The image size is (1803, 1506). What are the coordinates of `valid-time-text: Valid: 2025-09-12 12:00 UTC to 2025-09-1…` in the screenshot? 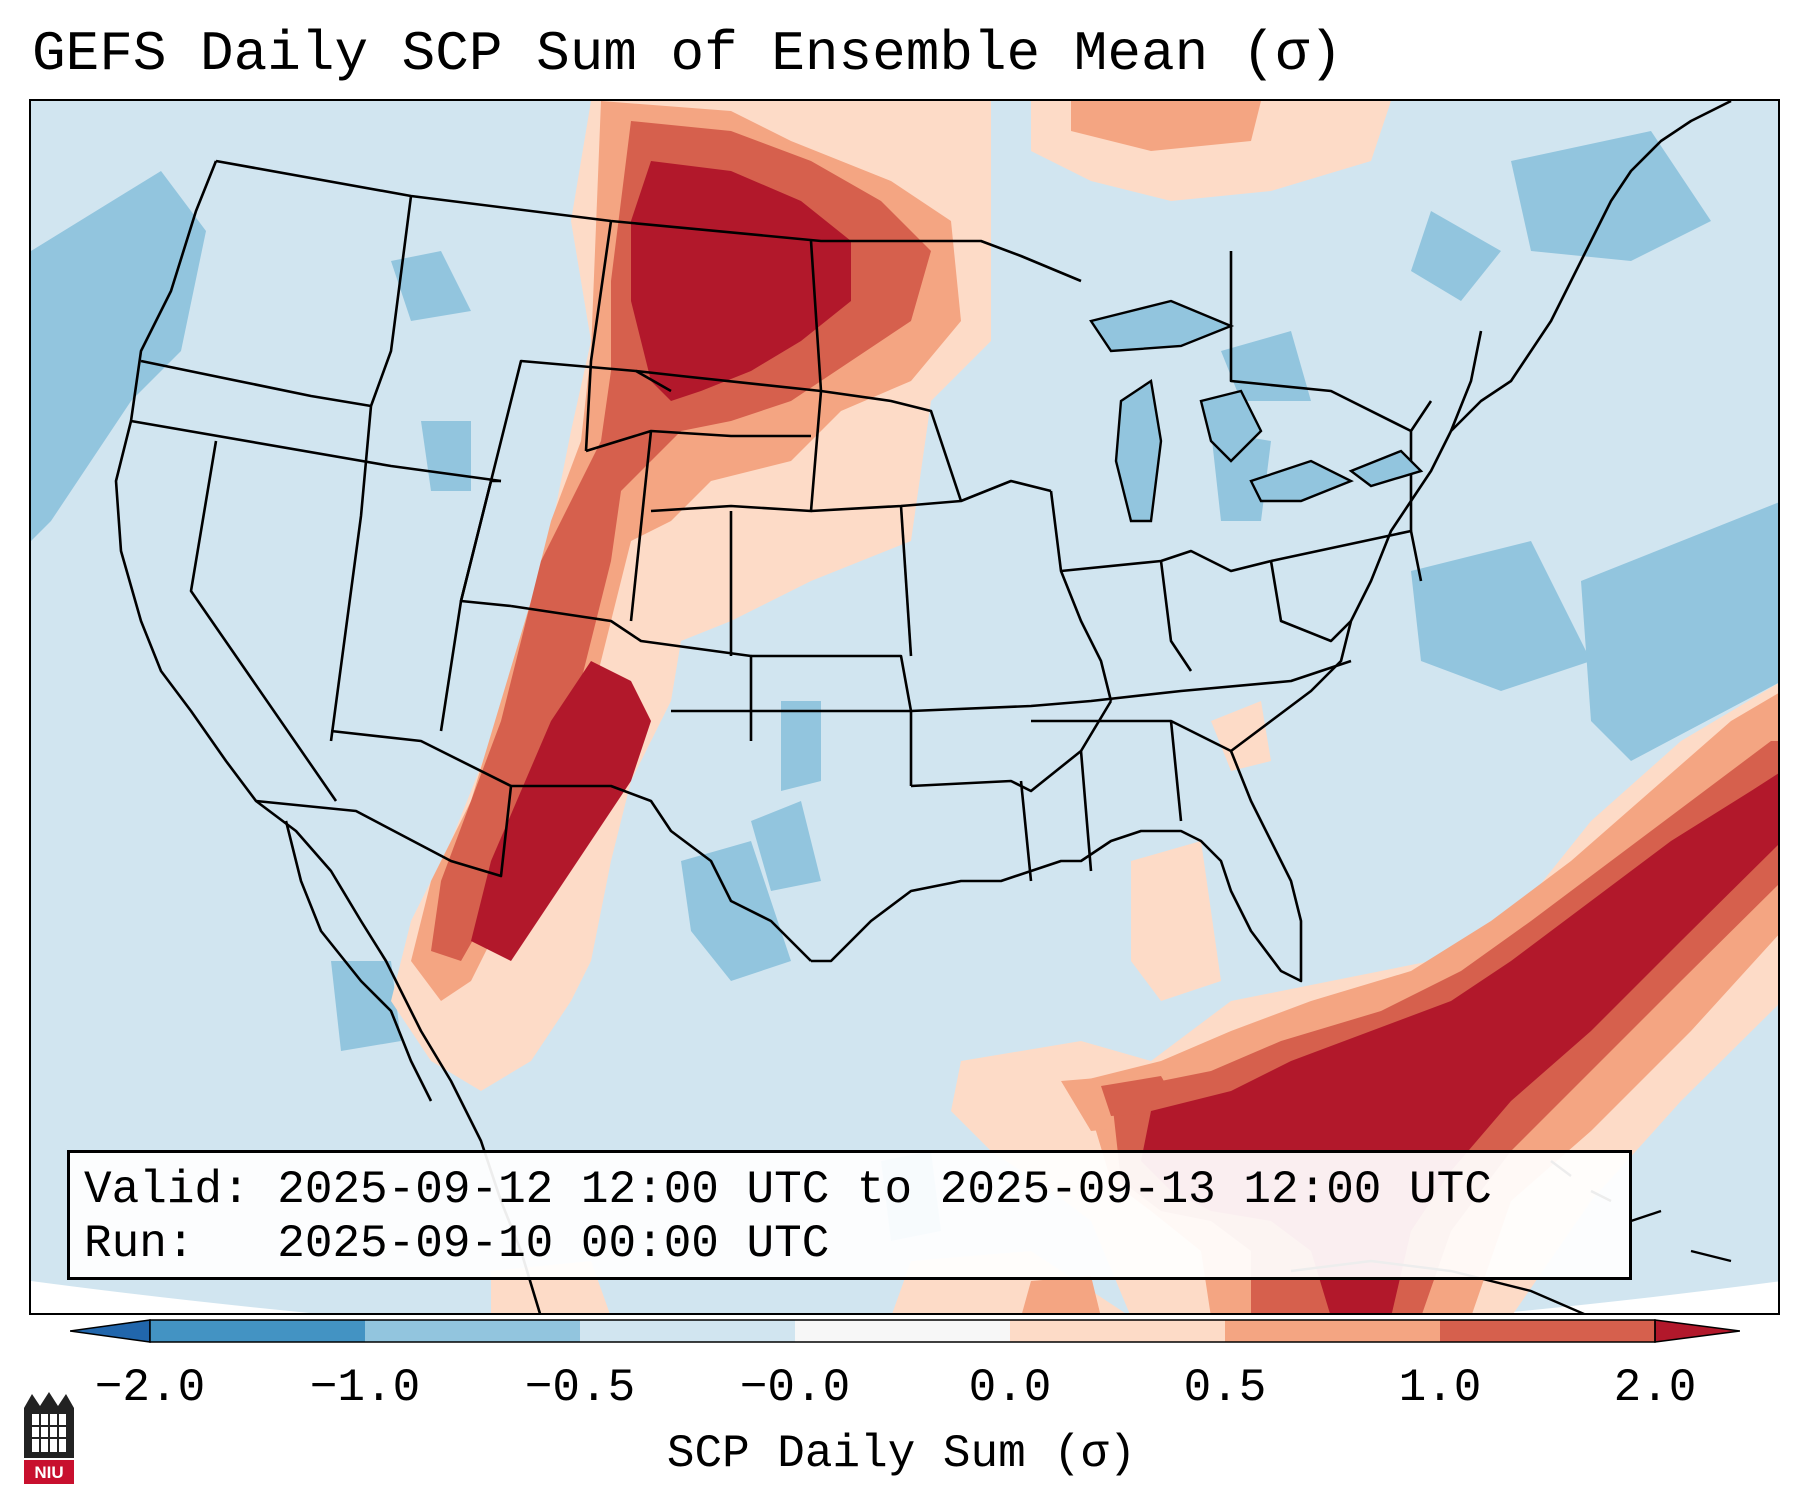 It's located at (788, 1190).